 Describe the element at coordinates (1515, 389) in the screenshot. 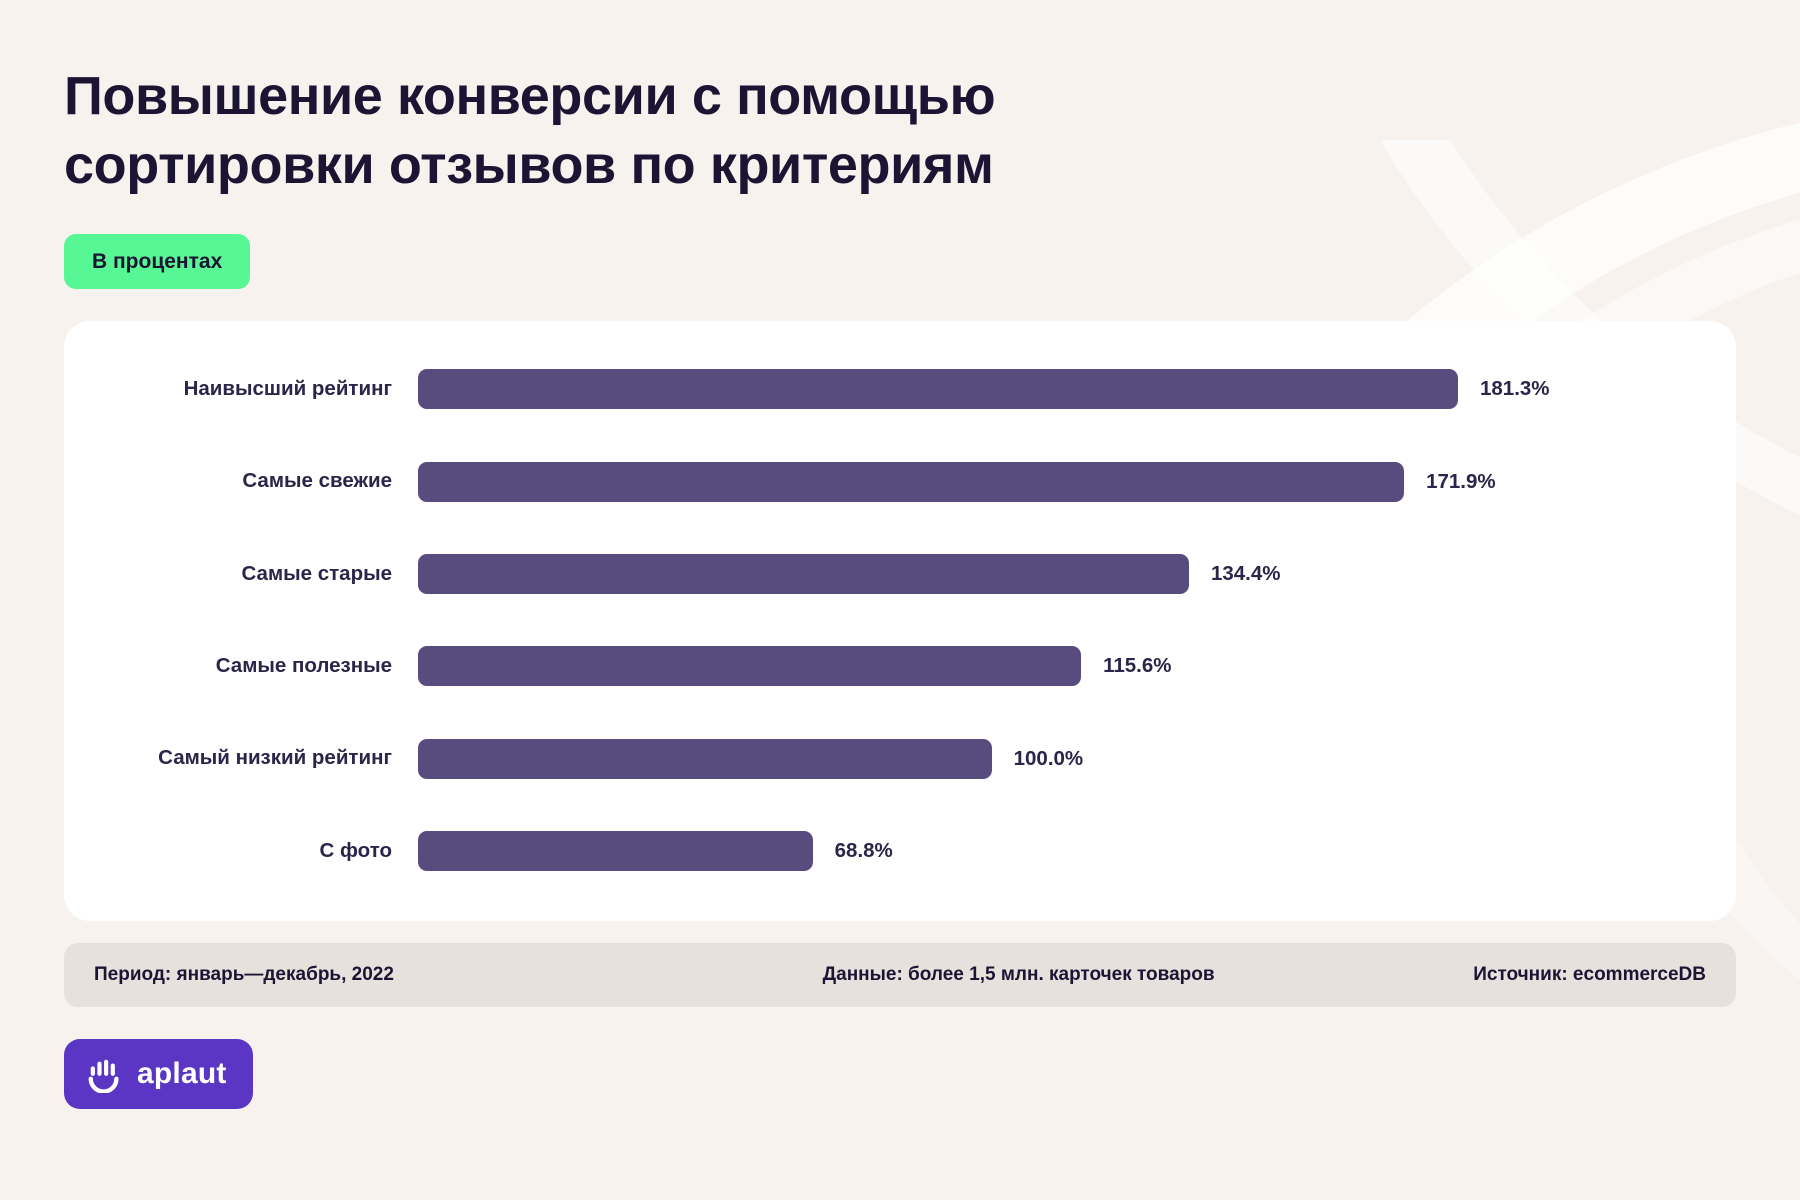

I see `bar-value-label: 181.3%` at that location.